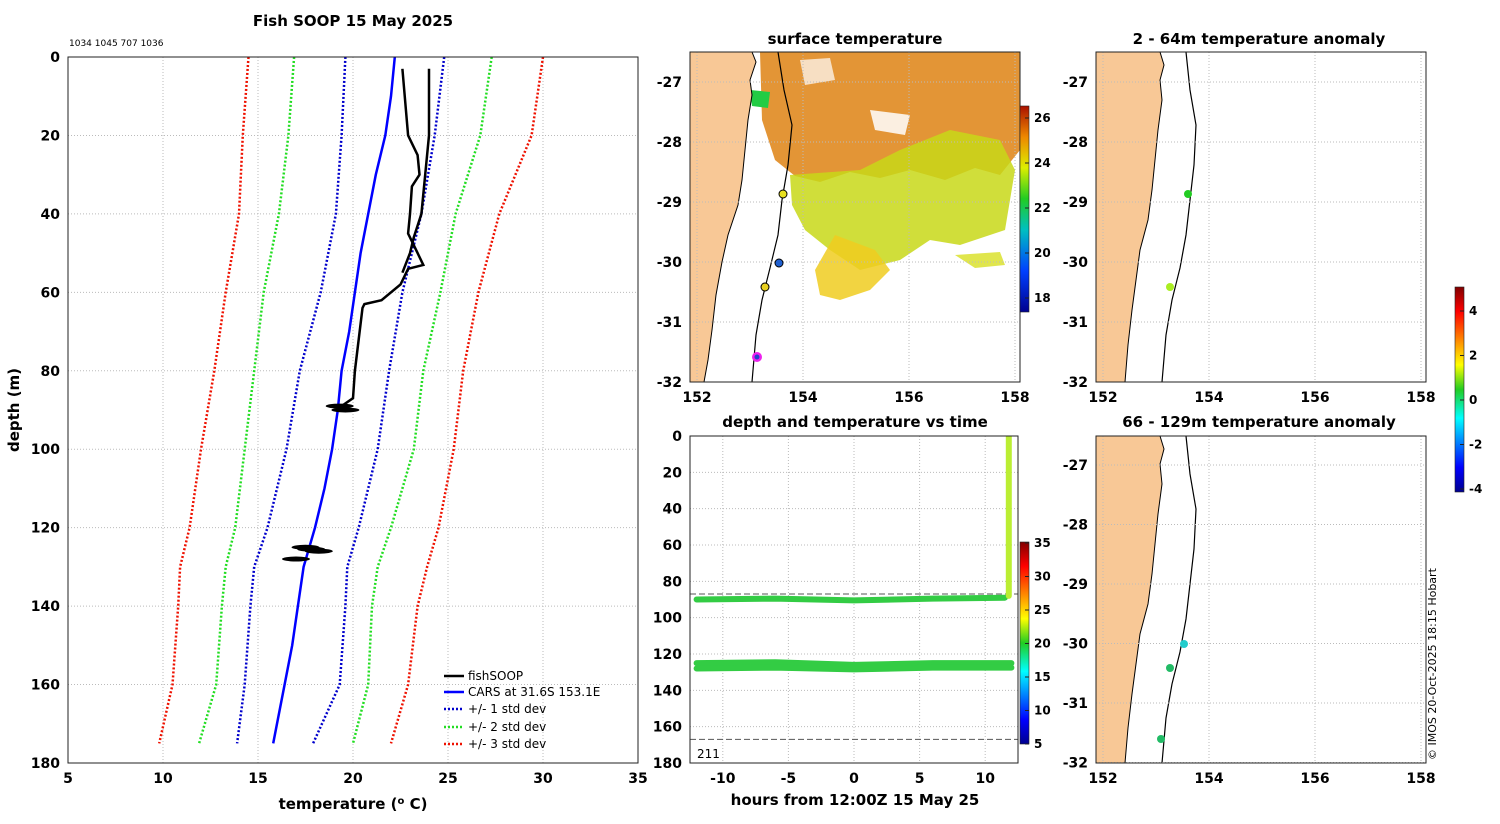 Image resolution: width=1500 pixels, height=824 pixels. I want to click on x-tick-label: -5, so click(789, 779).